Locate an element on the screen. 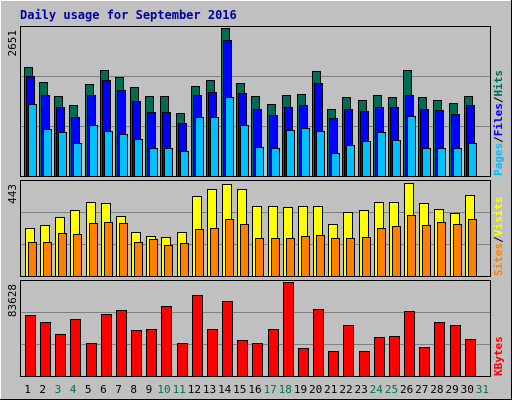  ymax-label: 2651 is located at coordinates (12, 43).